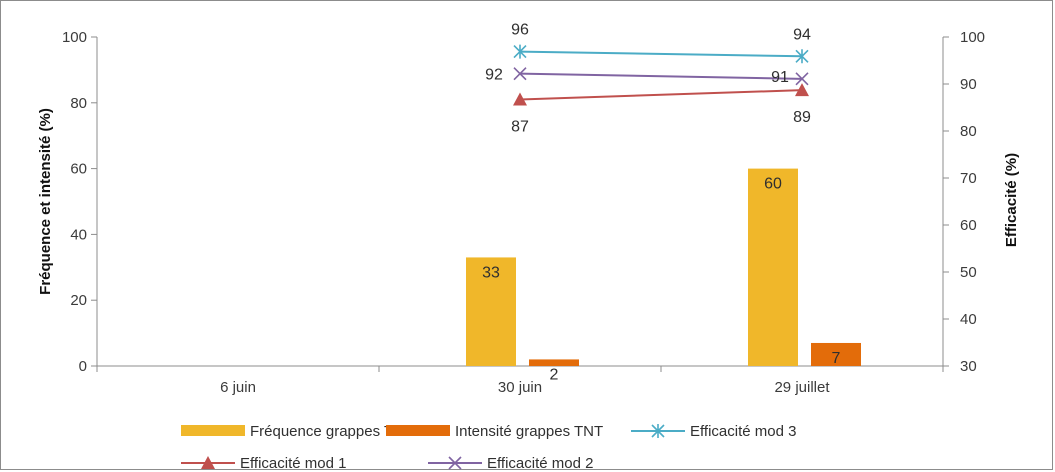  I want to click on right-tick-label: 100, so click(972, 37).